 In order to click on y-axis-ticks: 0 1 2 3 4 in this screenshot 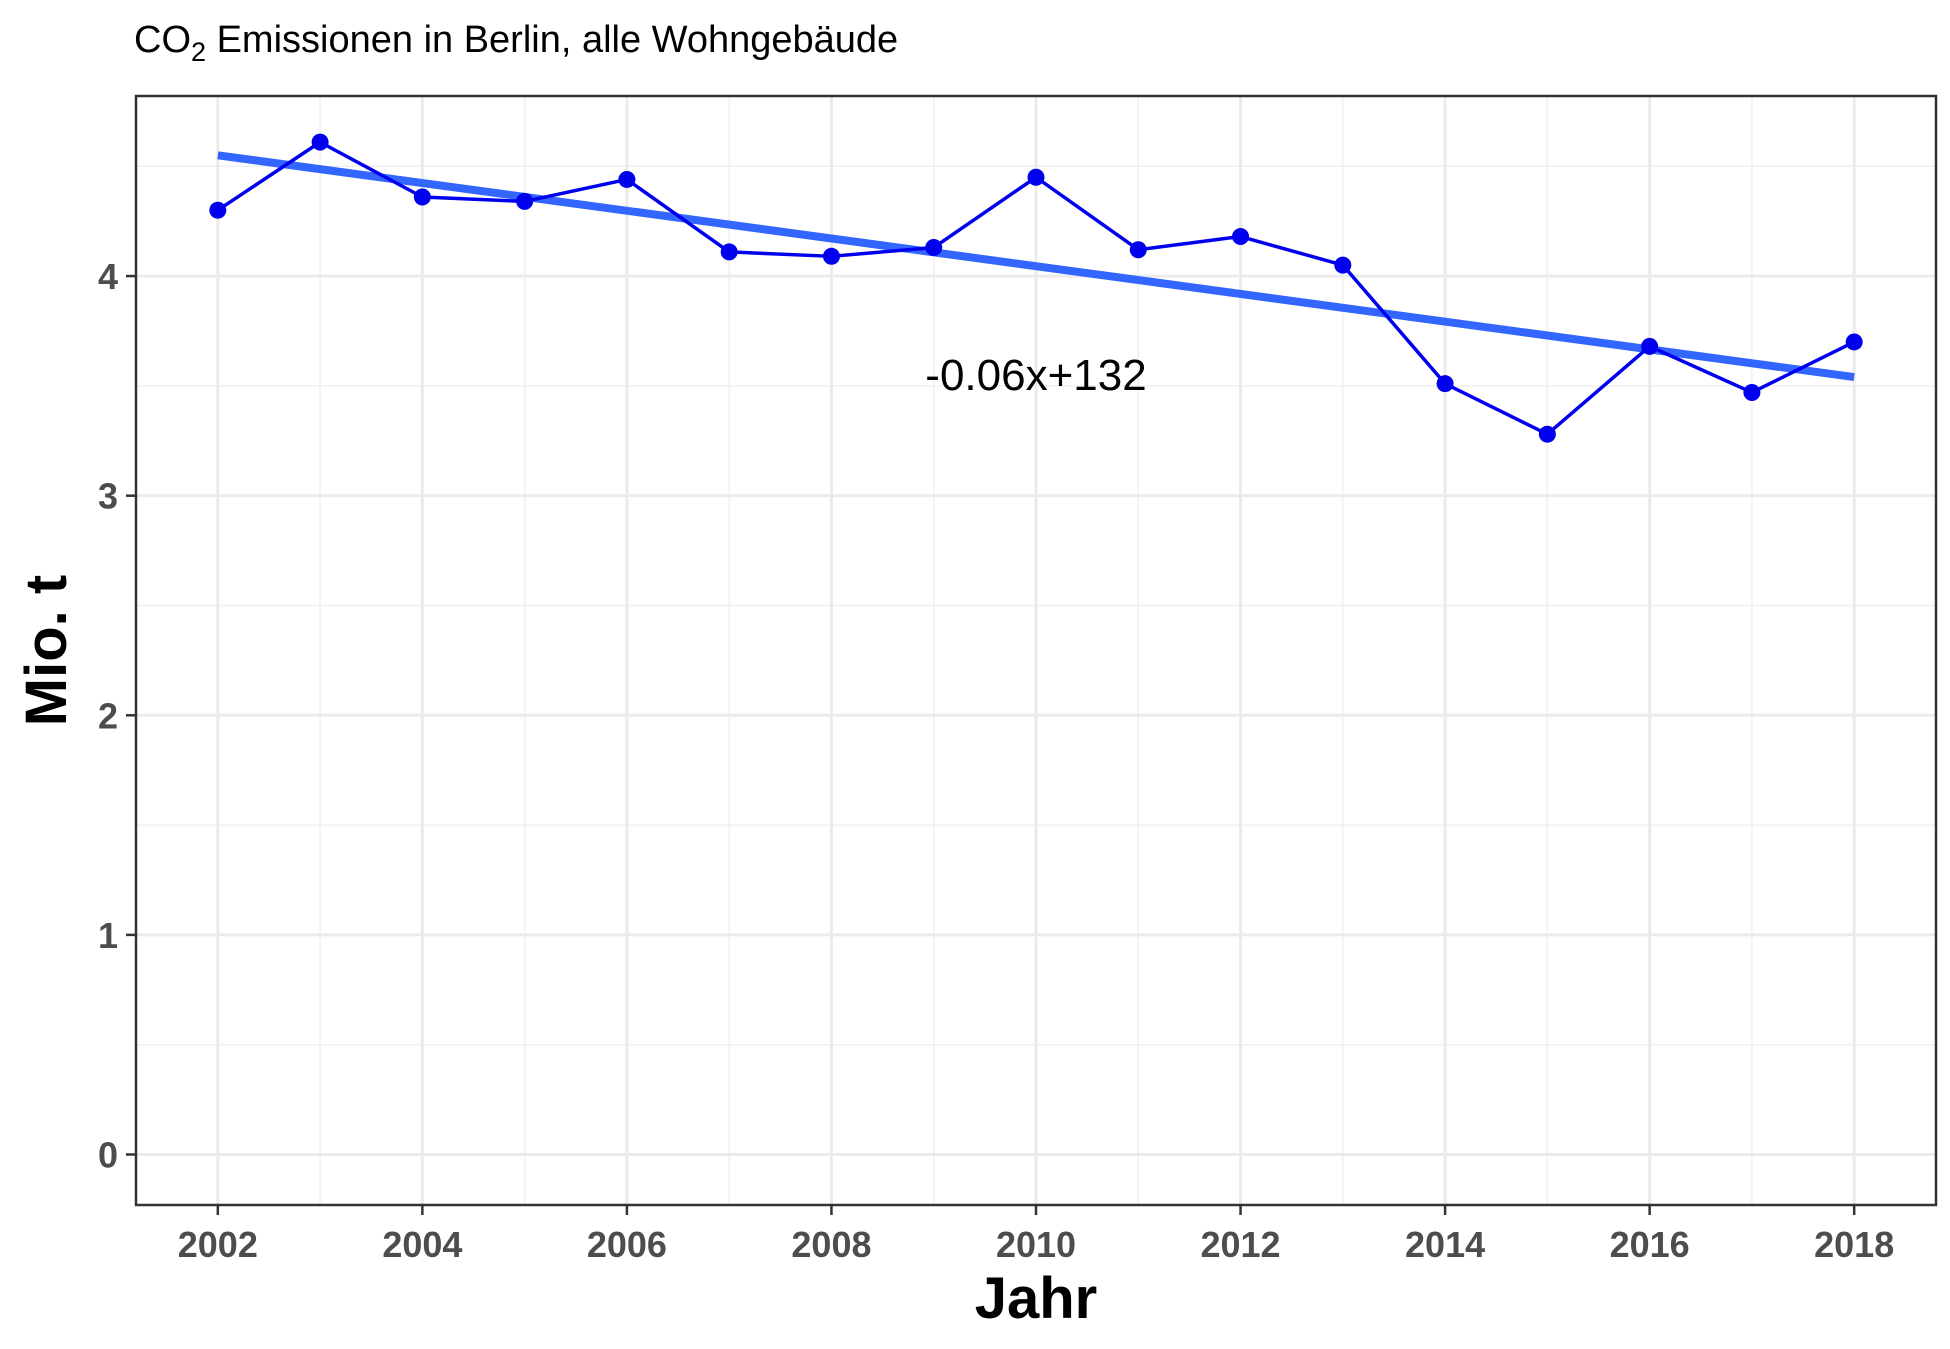, I will do `click(117, 715)`.